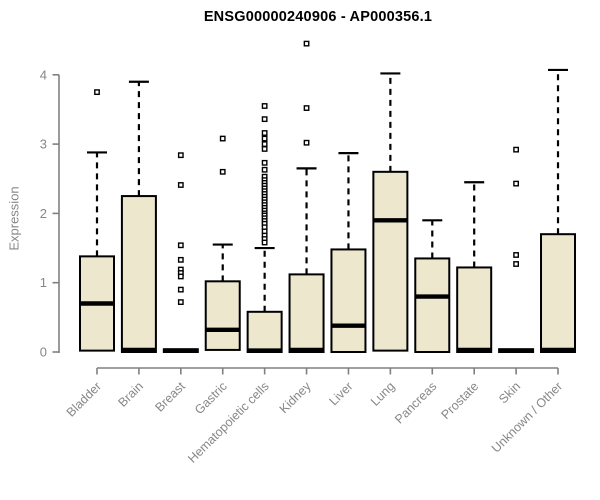  I want to click on box-pancreas, so click(432, 286).